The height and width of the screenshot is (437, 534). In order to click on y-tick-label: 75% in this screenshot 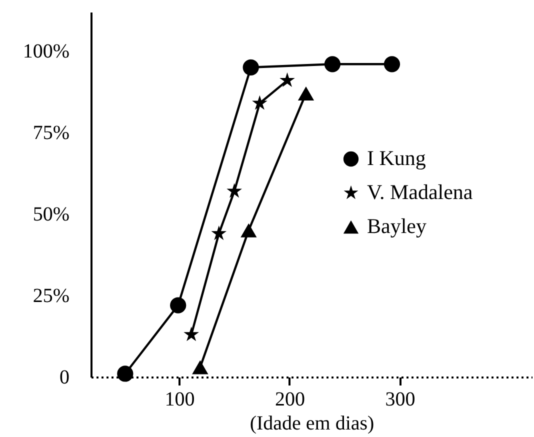, I will do `click(51, 133)`.